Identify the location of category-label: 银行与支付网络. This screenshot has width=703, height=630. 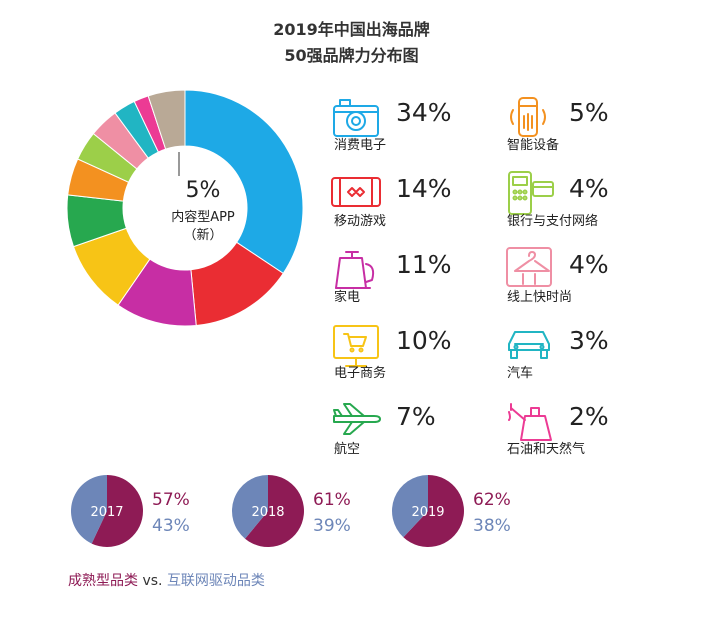
(553, 221).